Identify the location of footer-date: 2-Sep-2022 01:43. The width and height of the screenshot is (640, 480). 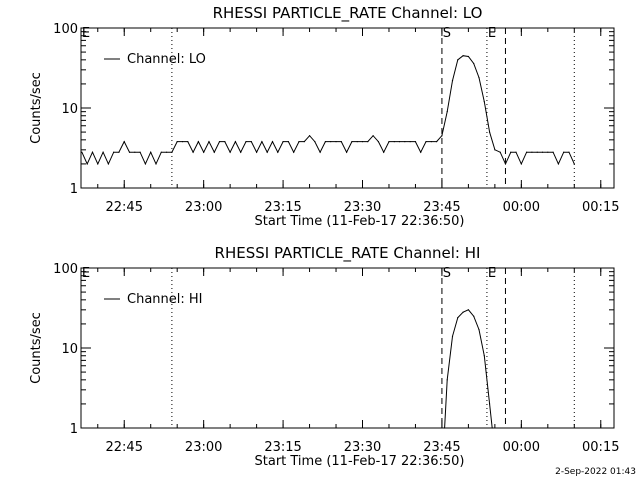
(595, 472).